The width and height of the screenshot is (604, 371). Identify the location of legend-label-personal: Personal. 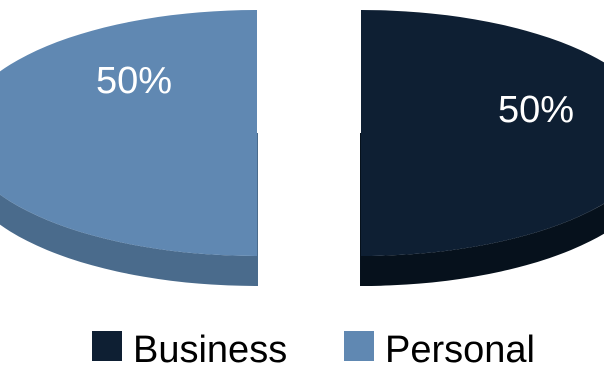
(460, 350).